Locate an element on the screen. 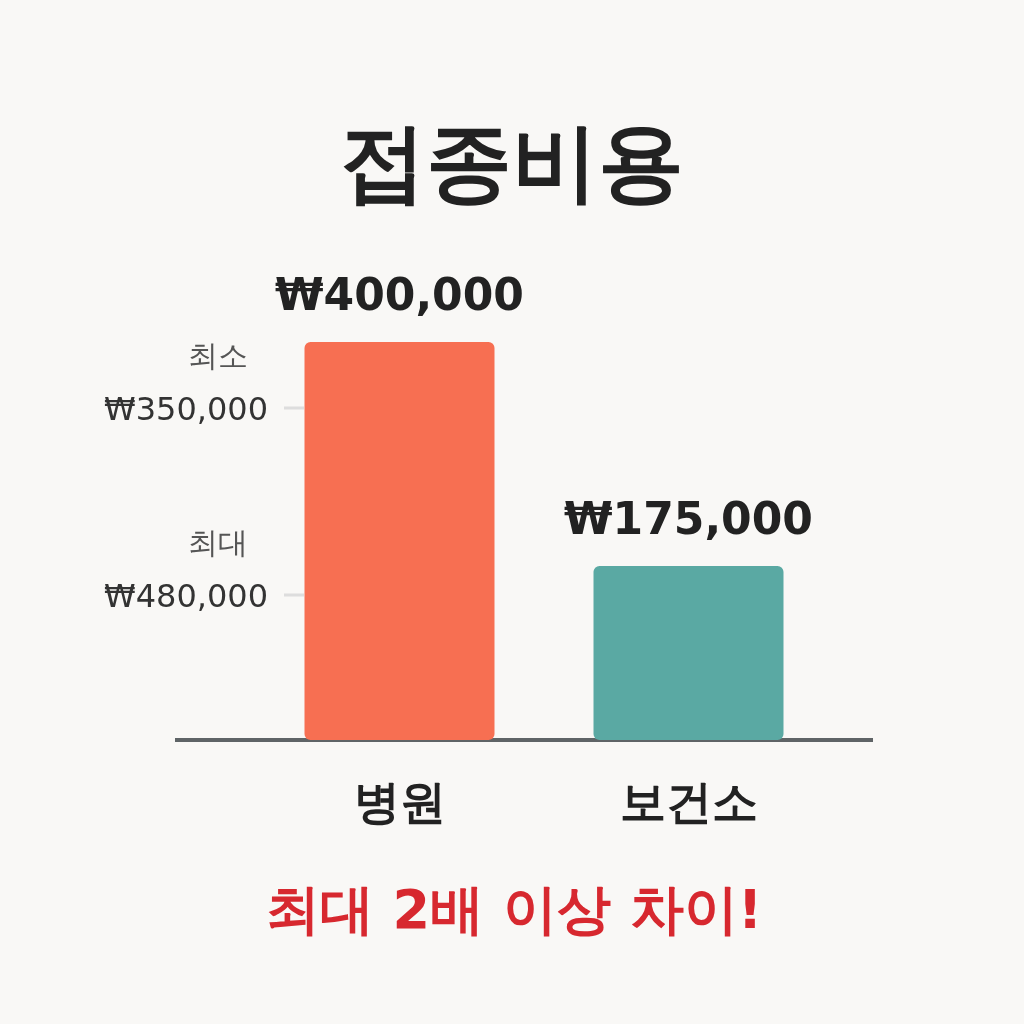 The width and height of the screenshot is (1024, 1024). data-label: ₩175,000 is located at coordinates (688, 518).